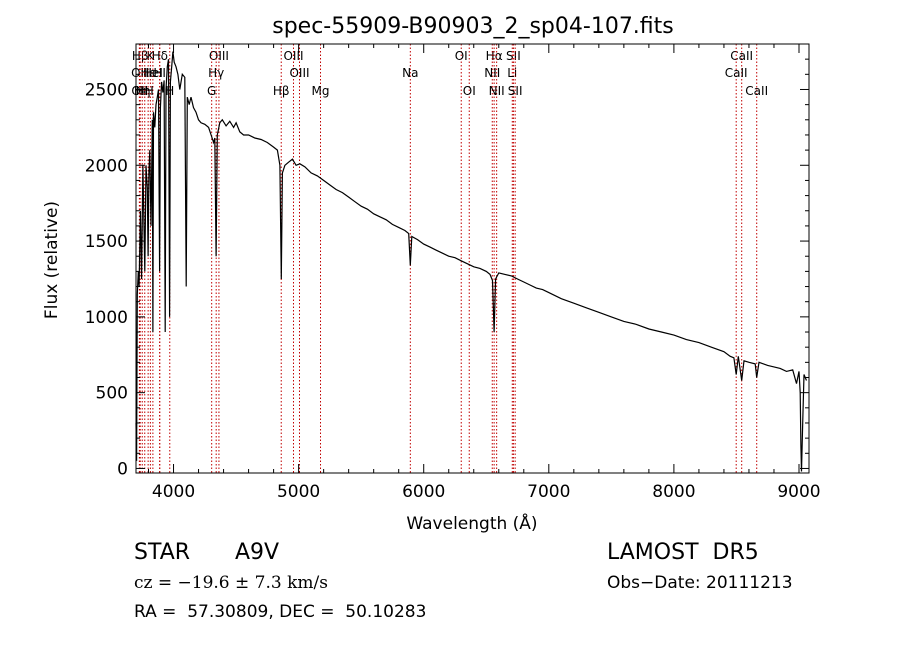 The width and height of the screenshot is (900, 649). What do you see at coordinates (700, 583) in the screenshot?
I see `obs-date-text: Obs−Date: 20111213` at bounding box center [700, 583].